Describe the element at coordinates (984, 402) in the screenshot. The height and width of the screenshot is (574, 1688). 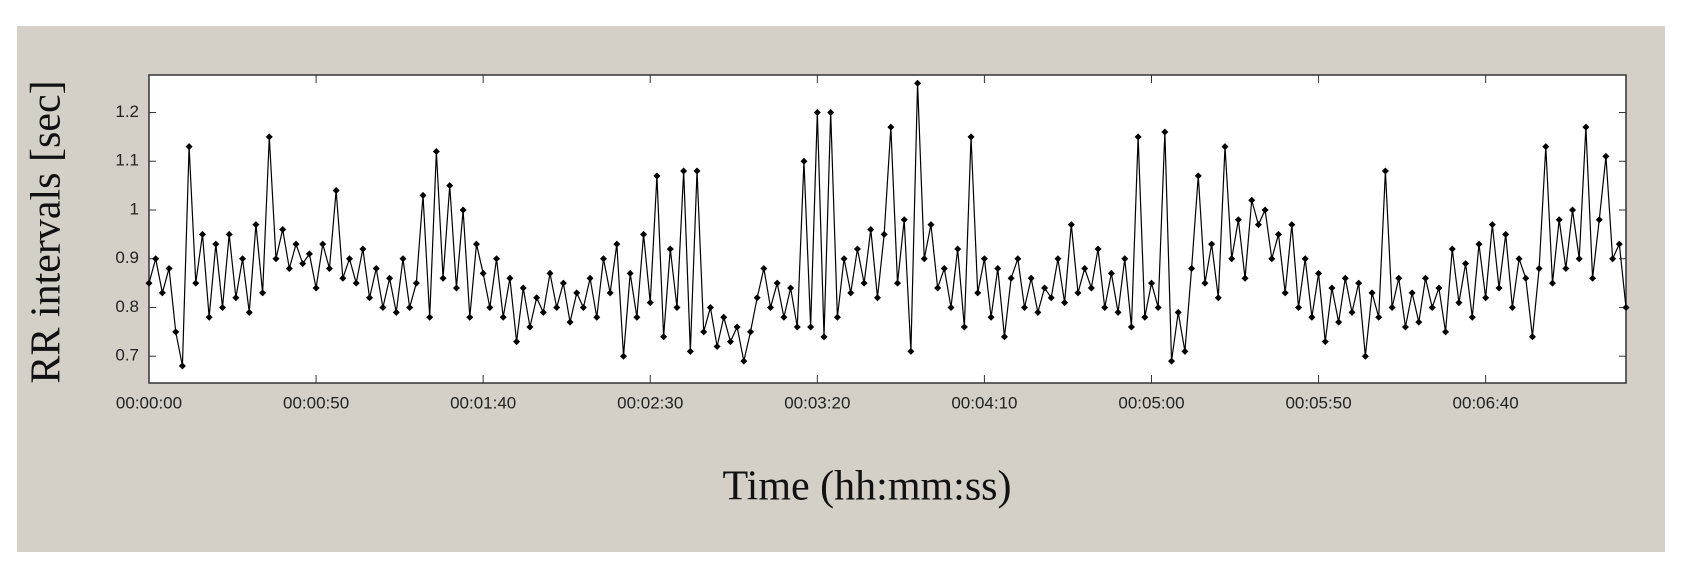
I see `x-tick-label: 00:04:10` at that location.